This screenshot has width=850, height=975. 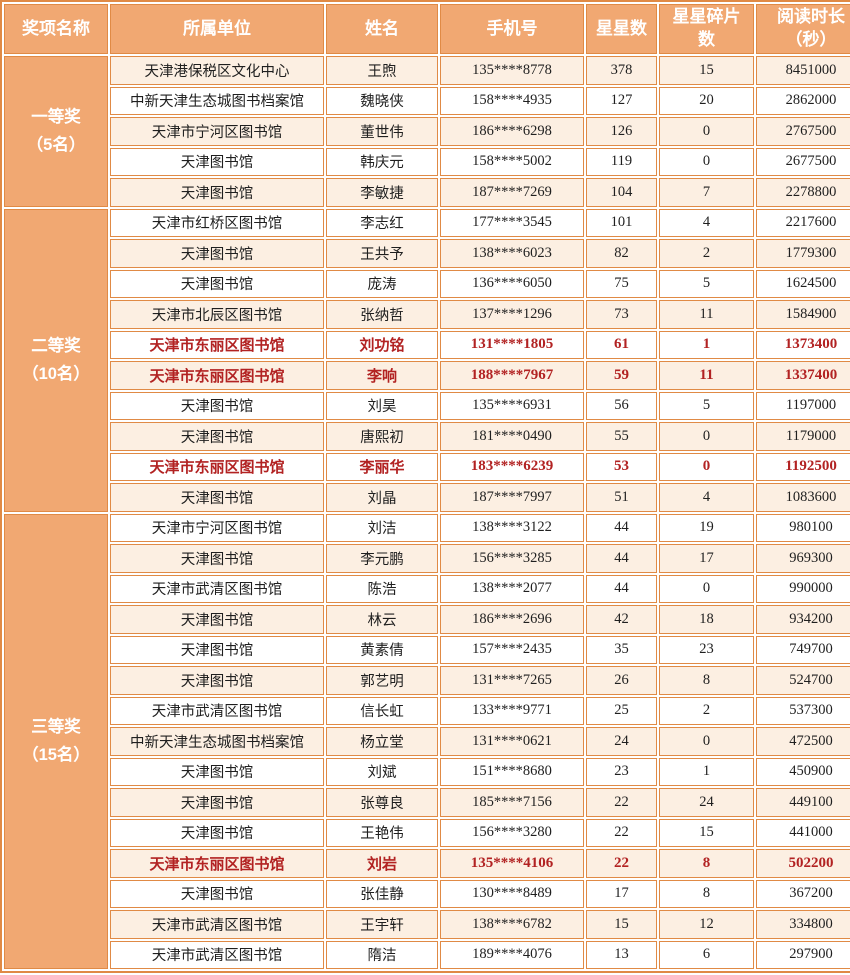 What do you see at coordinates (217, 70) in the screenshot?
I see `cell-unit: 天津港保税区文化中心` at bounding box center [217, 70].